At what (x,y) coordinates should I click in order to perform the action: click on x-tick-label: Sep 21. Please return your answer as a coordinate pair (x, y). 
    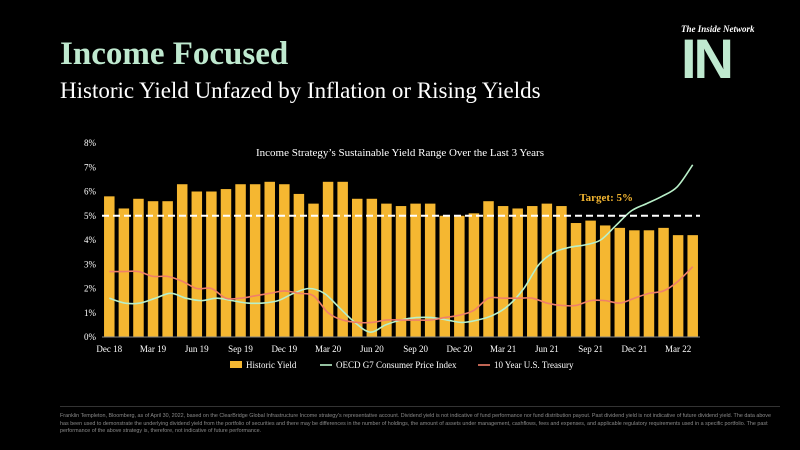
    Looking at the image, I should click on (590, 349).